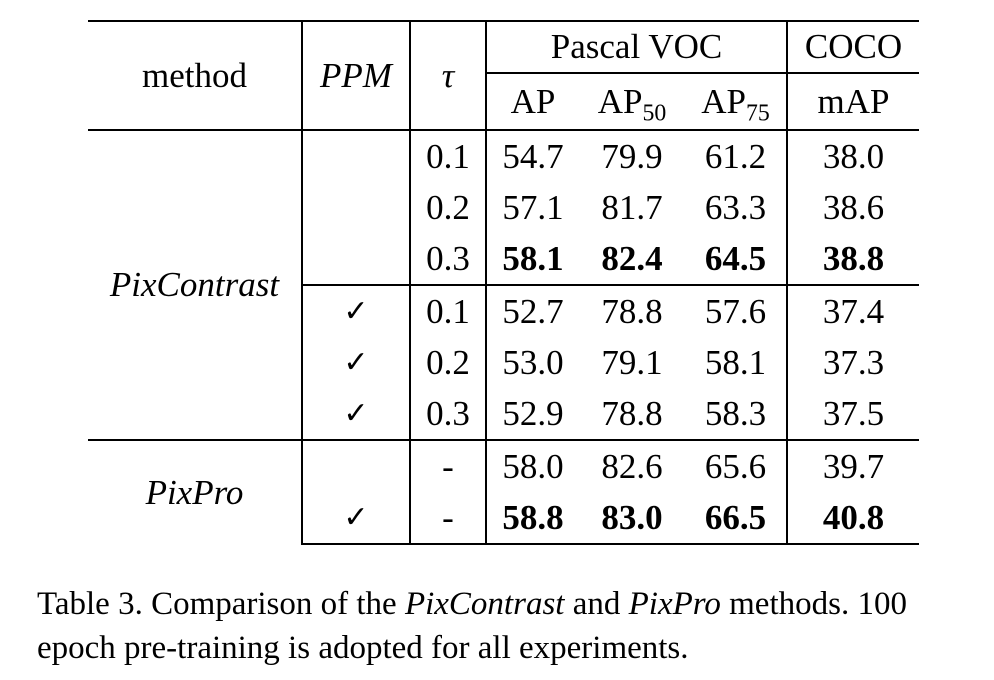 The image size is (994, 680). What do you see at coordinates (448, 75) in the screenshot?
I see `header-tau: τ` at bounding box center [448, 75].